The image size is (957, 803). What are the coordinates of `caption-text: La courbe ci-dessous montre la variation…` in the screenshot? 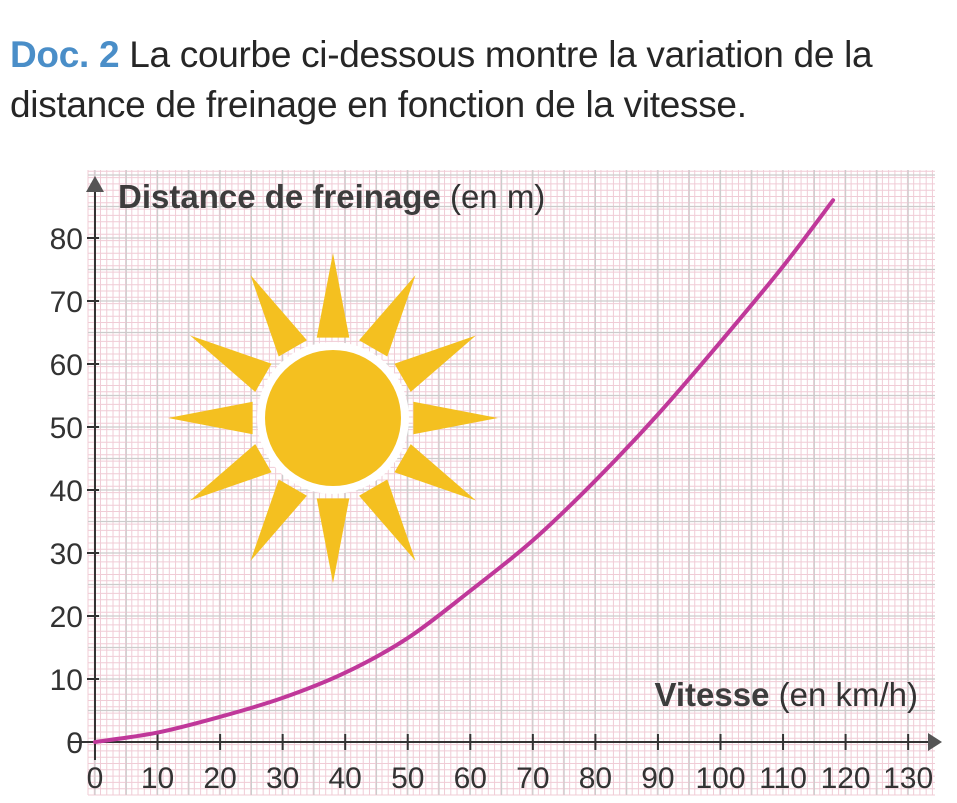 It's located at (441, 79).